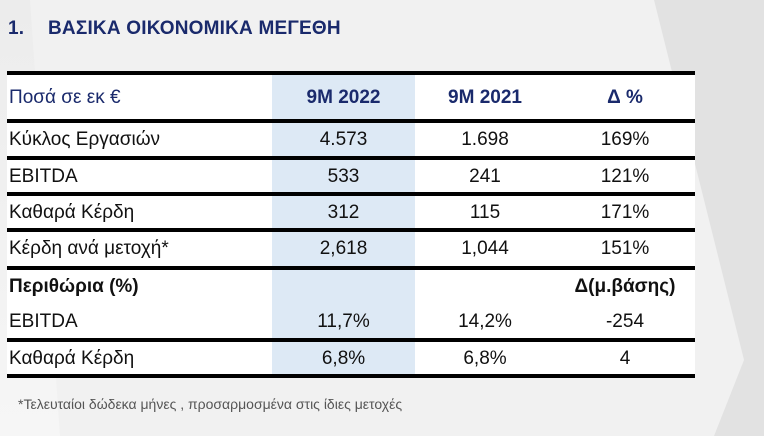  Describe the element at coordinates (625, 321) in the screenshot. I see `cell: -254` at that location.